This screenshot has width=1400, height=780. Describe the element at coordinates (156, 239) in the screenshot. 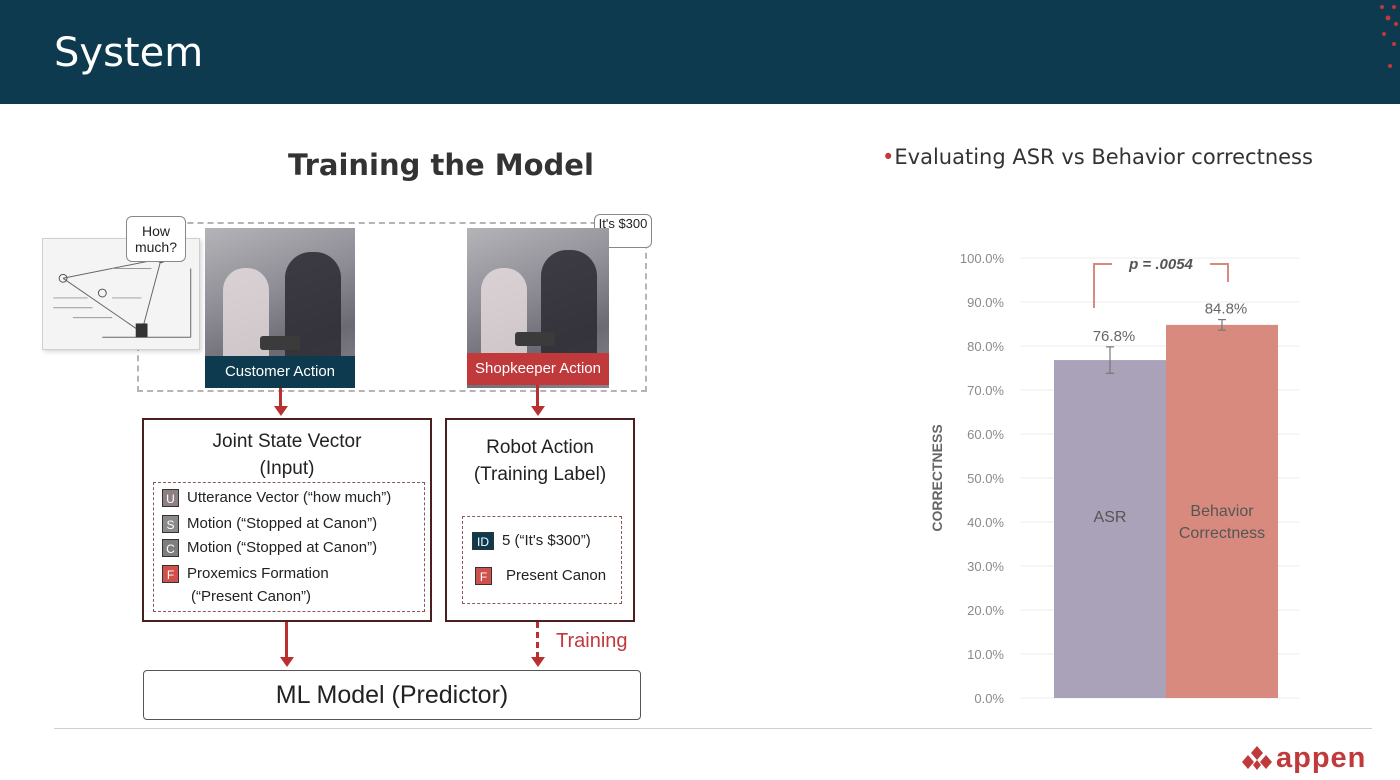

I see `speech-bubble-customer: How much?` at that location.